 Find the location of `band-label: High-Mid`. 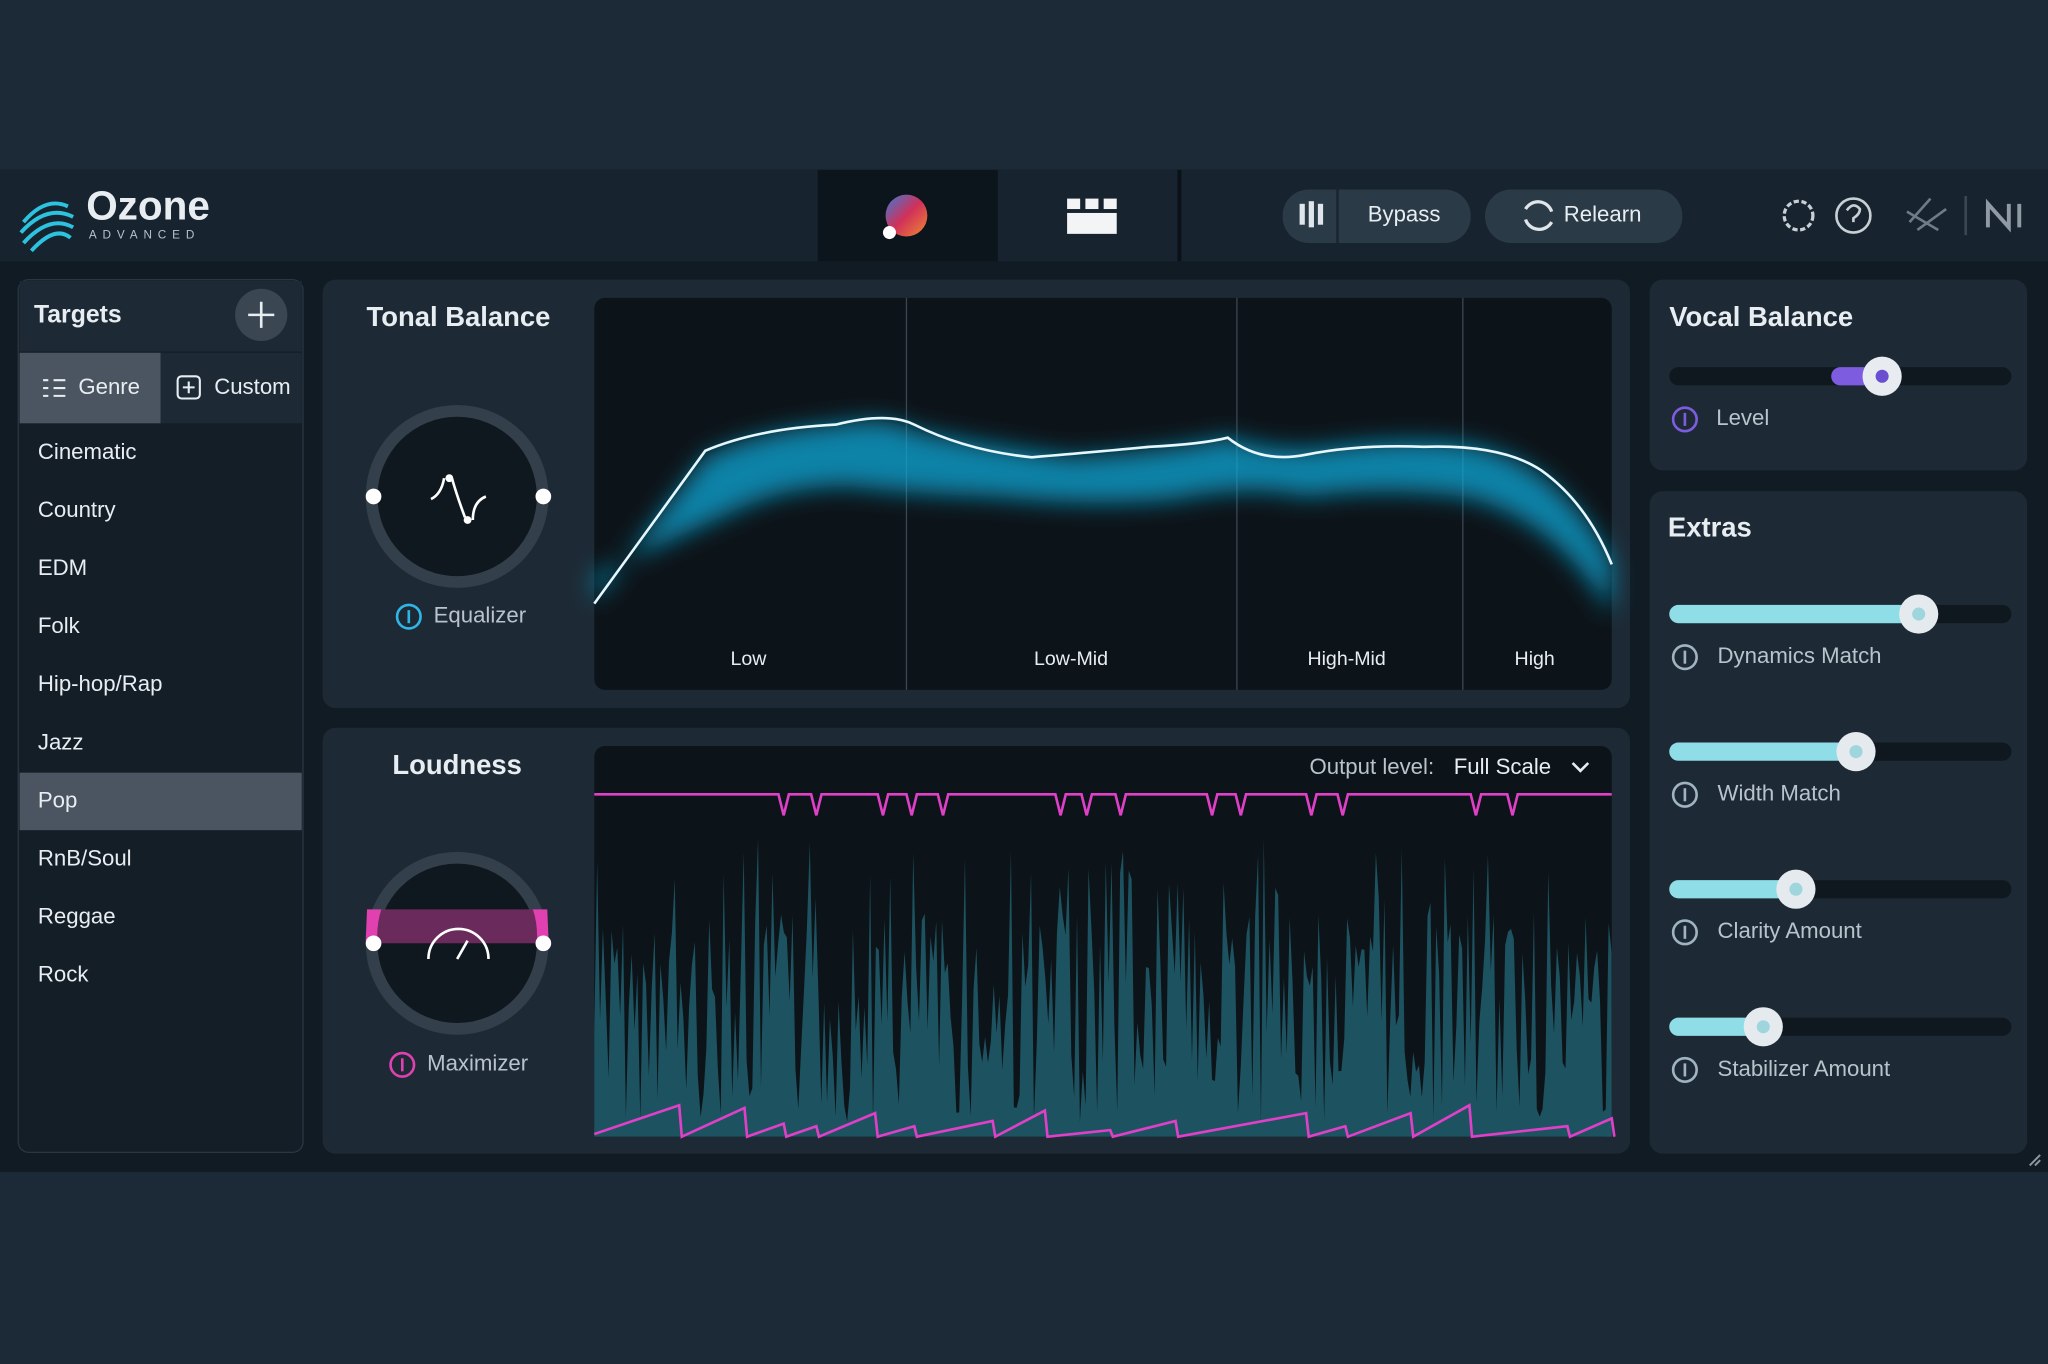

band-label: High-Mid is located at coordinates (1346, 659).